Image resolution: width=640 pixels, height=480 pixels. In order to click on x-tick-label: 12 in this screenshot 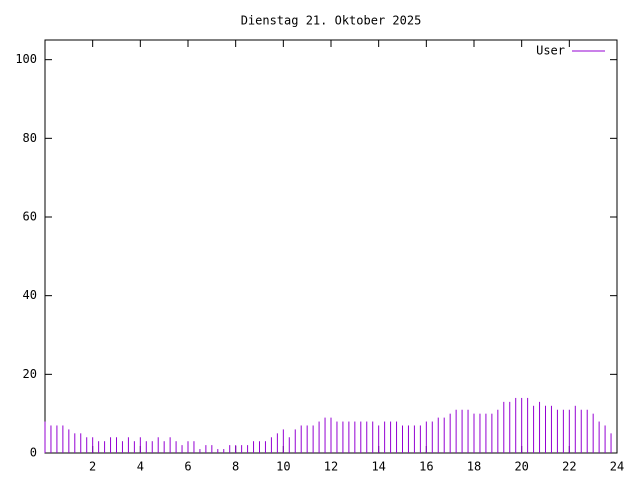, I will do `click(331, 467)`.